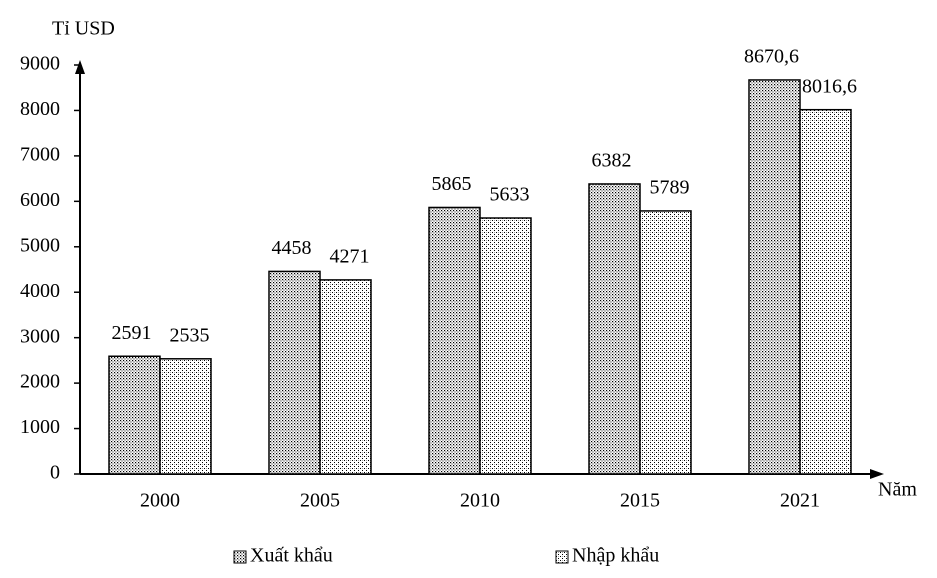 This screenshot has height=578, width=937. What do you see at coordinates (829, 86) in the screenshot?
I see `value-label: 8016,6` at bounding box center [829, 86].